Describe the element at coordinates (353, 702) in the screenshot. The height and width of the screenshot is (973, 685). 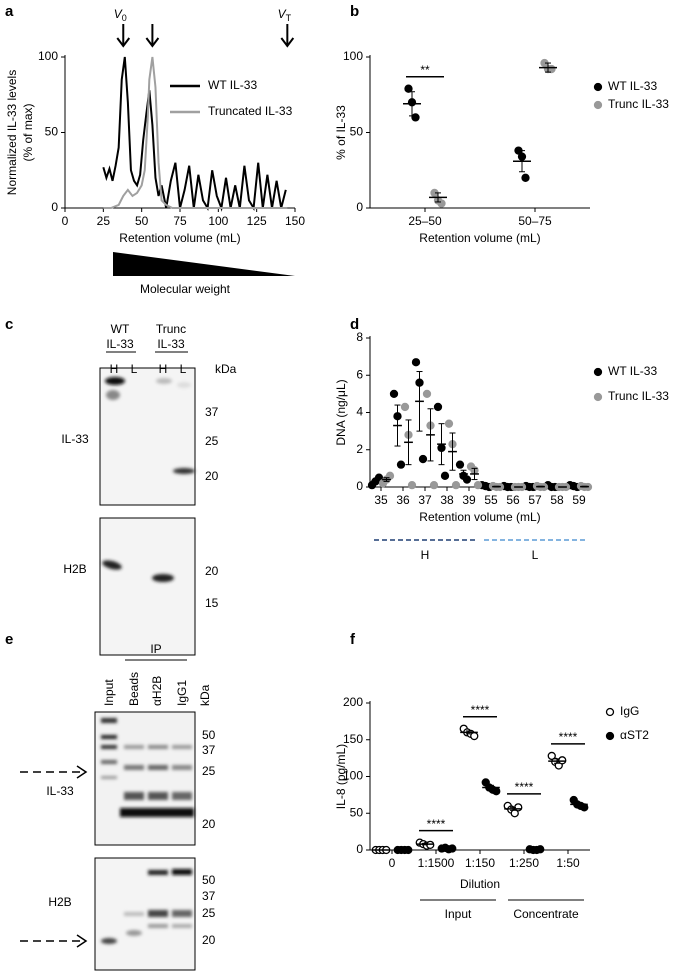
I see `y-tick-label: 200` at that location.